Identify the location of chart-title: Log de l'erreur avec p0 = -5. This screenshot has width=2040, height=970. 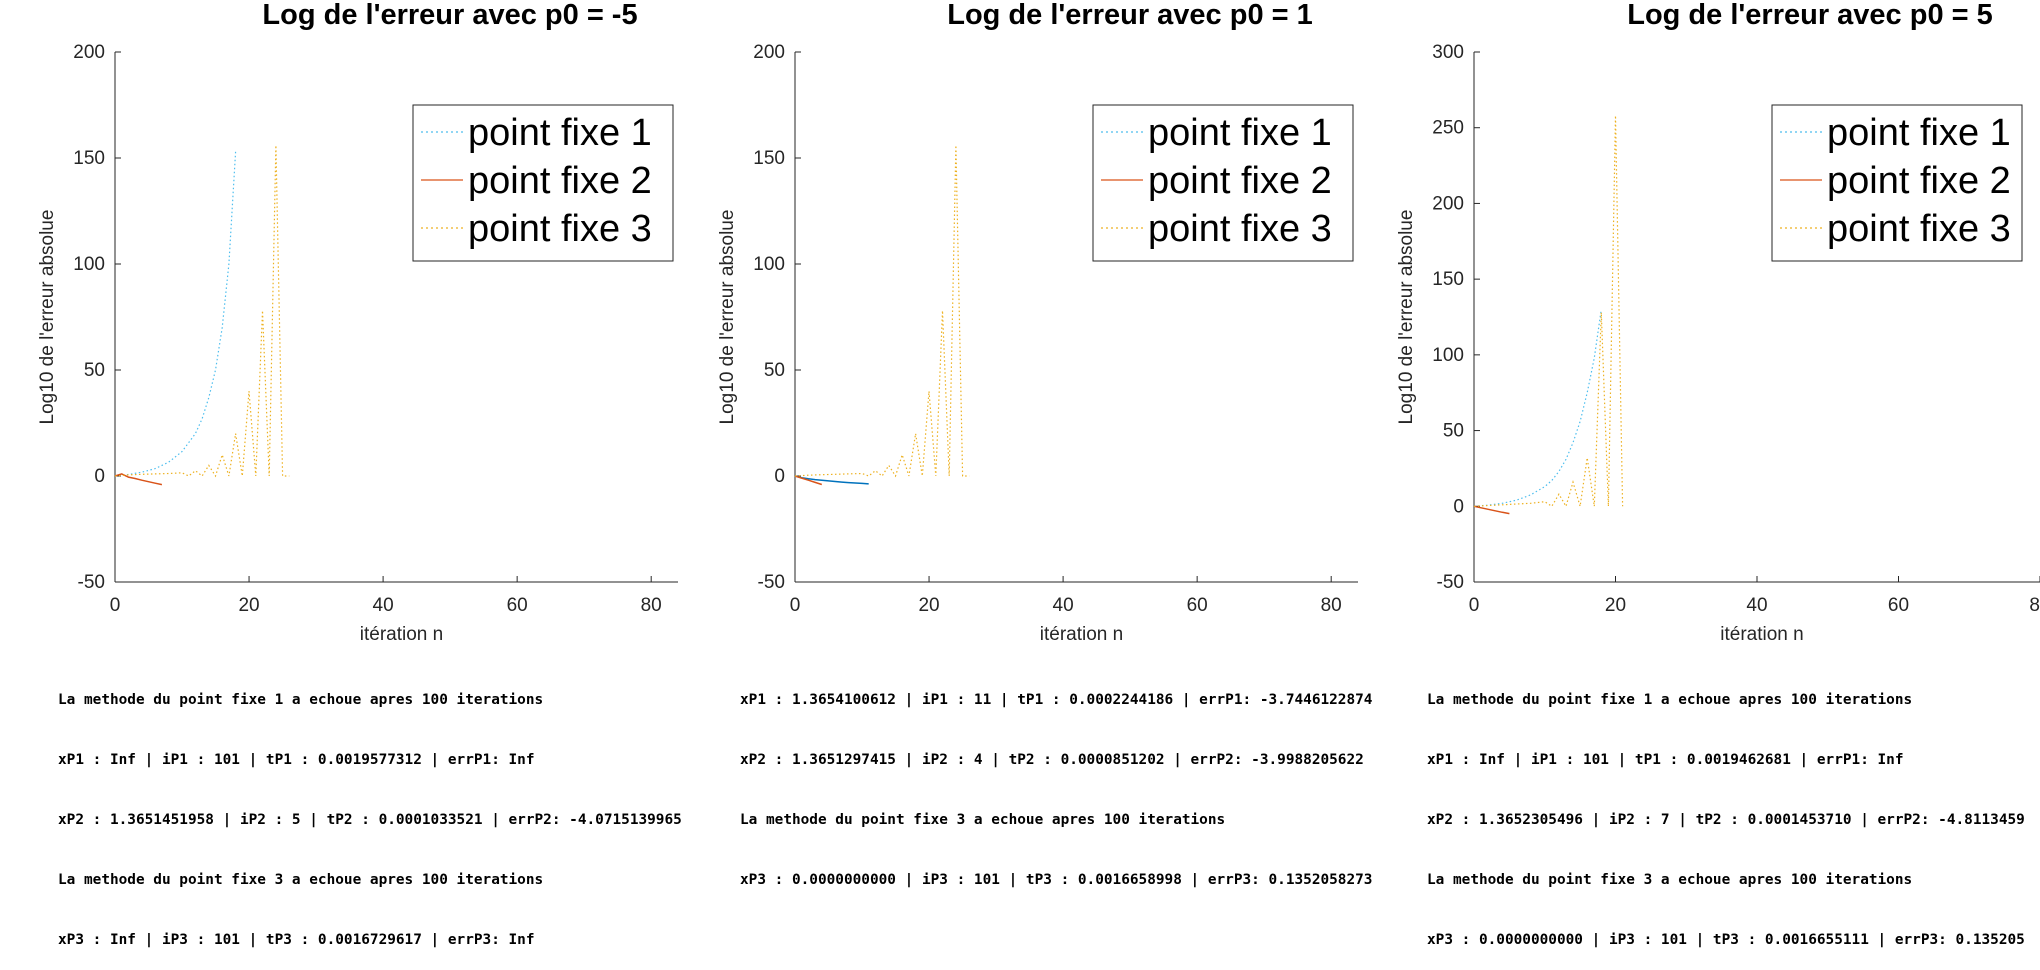
(449, 15).